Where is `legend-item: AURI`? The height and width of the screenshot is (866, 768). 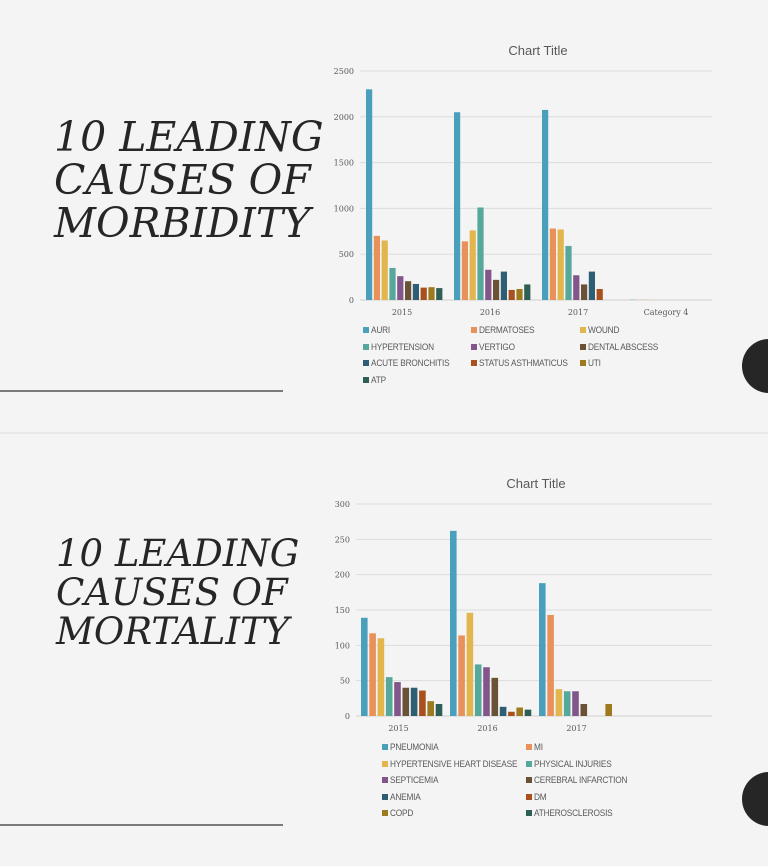
legend-item: AURI is located at coordinates (377, 330).